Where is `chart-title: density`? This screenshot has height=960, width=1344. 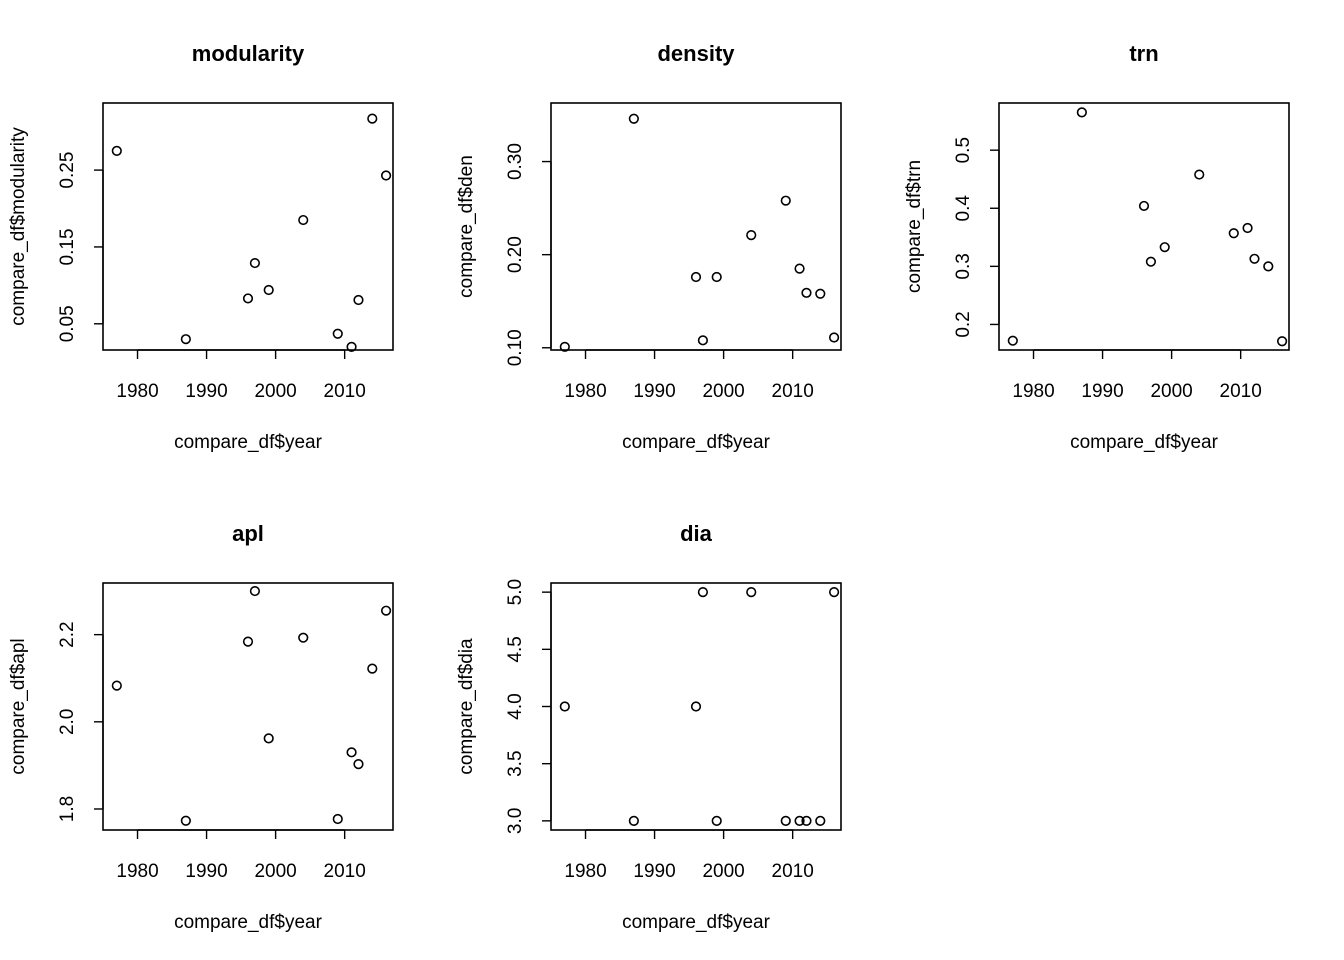
chart-title: density is located at coordinates (696, 53).